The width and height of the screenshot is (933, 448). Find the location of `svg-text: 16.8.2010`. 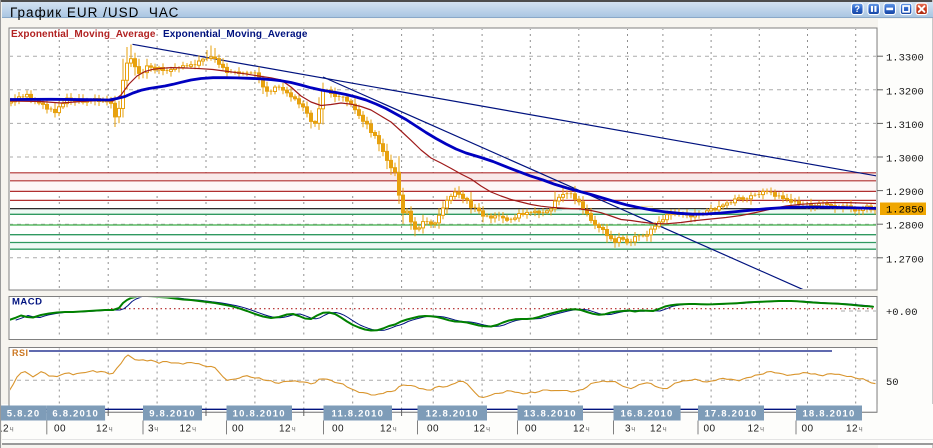

svg-text: 16.8.2010 is located at coordinates (646, 414).